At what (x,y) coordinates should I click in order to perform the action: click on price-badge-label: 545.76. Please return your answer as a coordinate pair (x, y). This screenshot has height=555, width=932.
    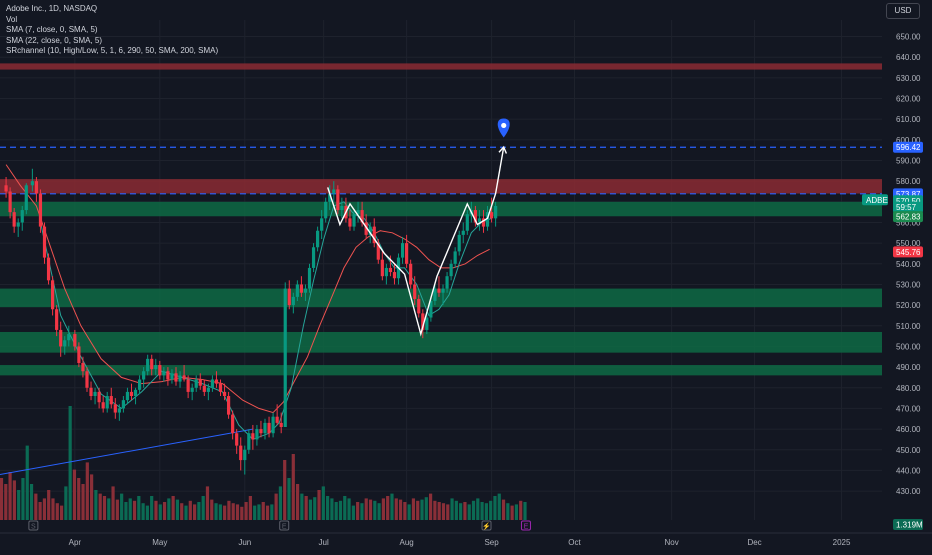
    Looking at the image, I should click on (908, 252).